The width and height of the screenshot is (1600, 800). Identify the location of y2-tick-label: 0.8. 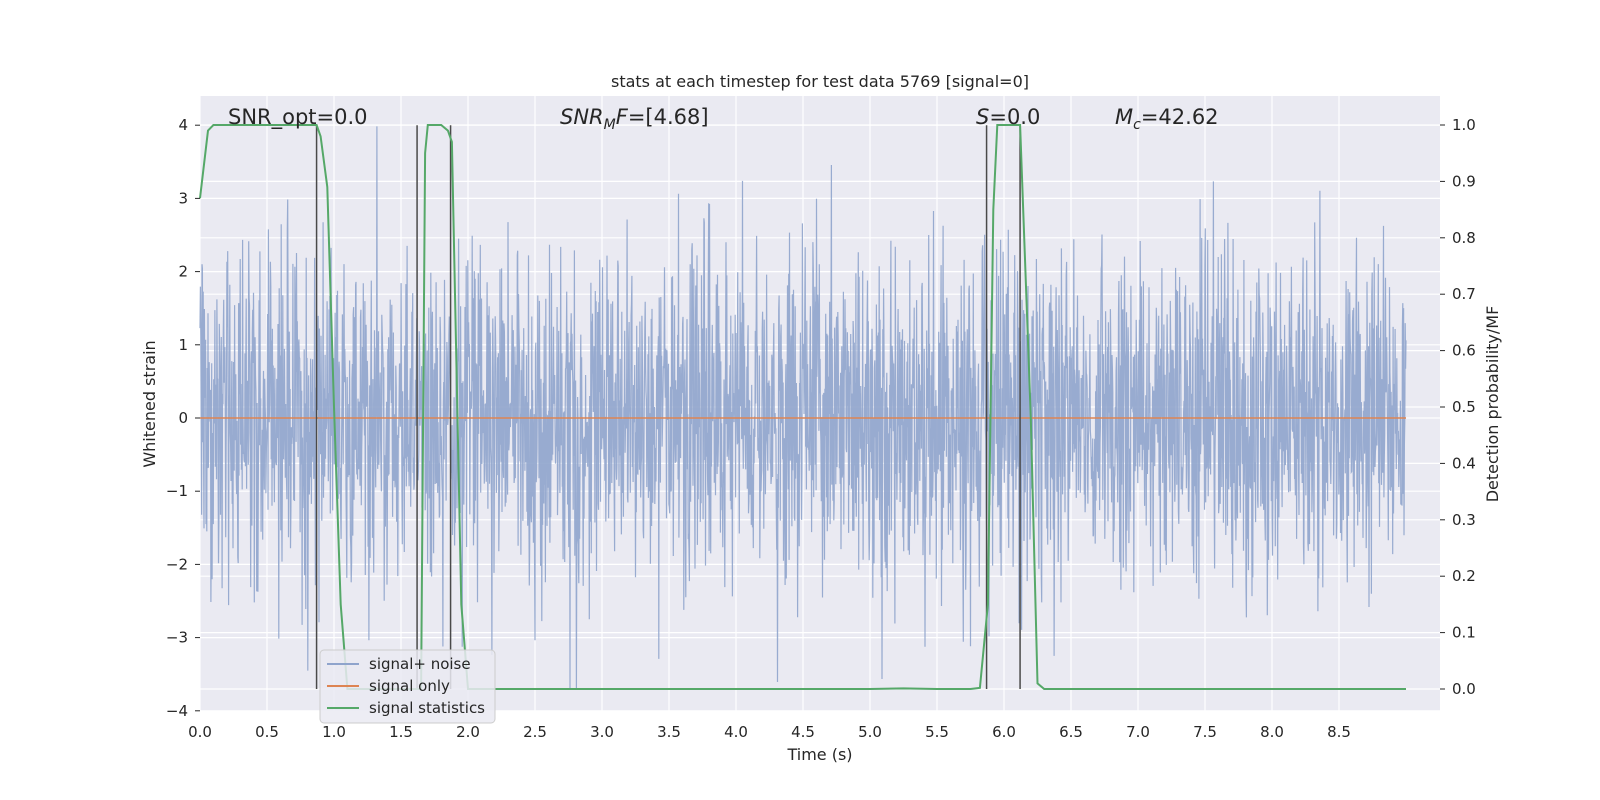
(1464, 238).